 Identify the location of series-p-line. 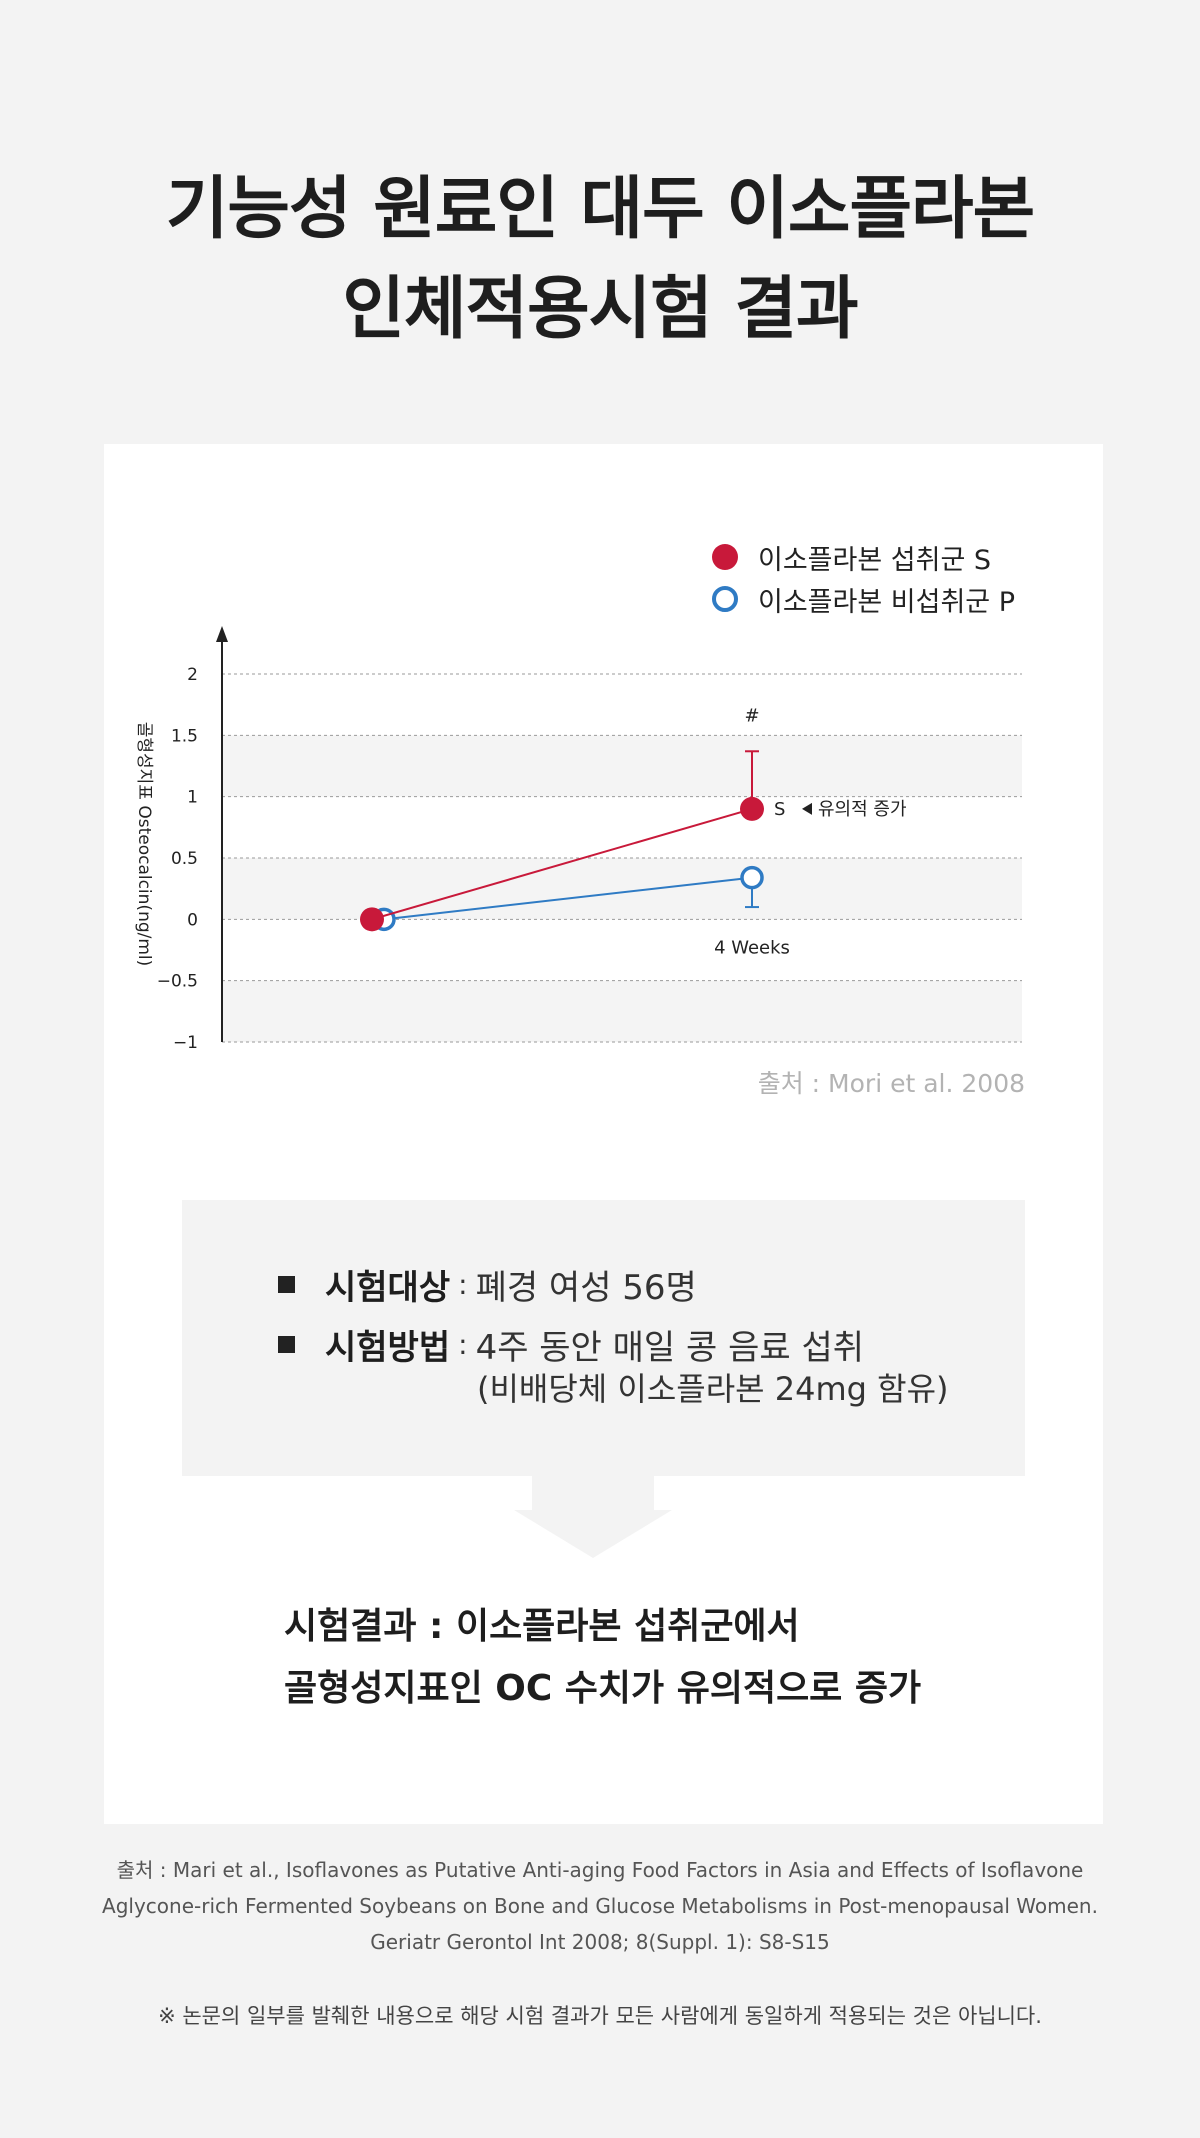
(568, 898).